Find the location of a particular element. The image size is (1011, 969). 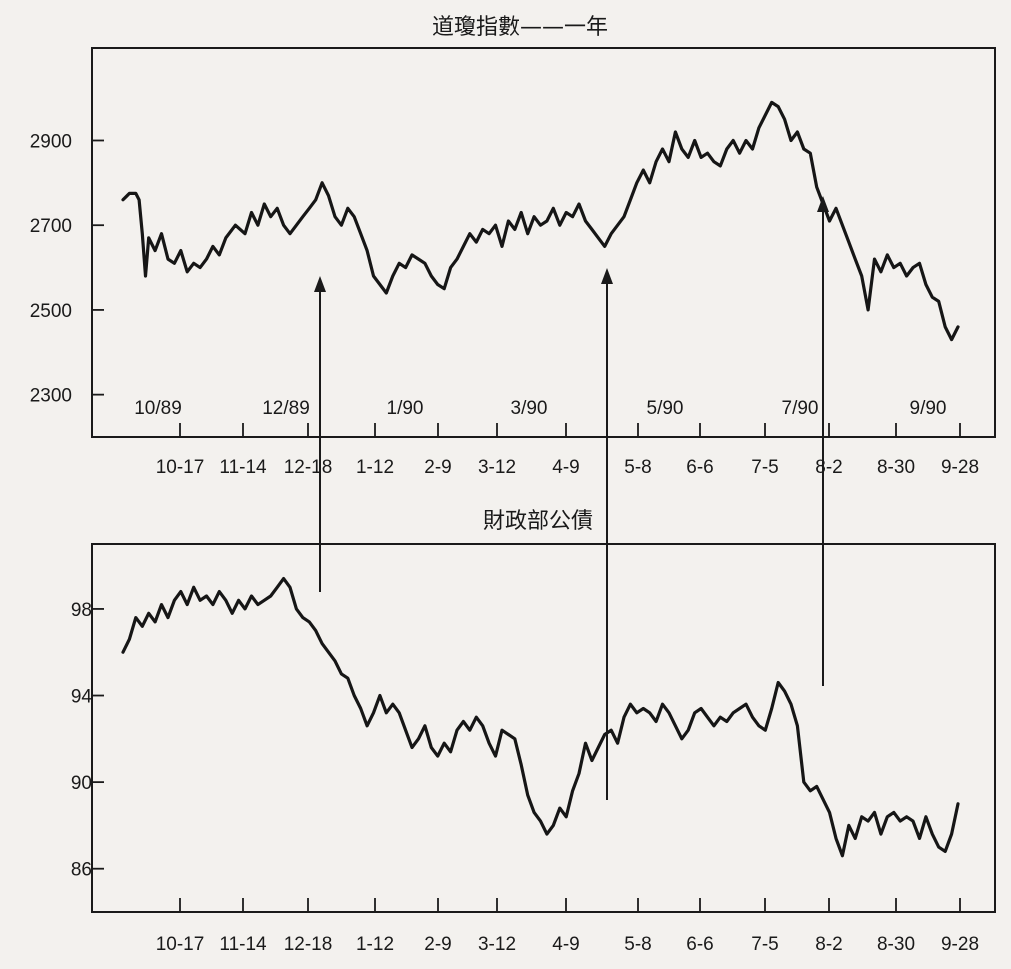

y-tick-label: 98 is located at coordinates (81, 610).